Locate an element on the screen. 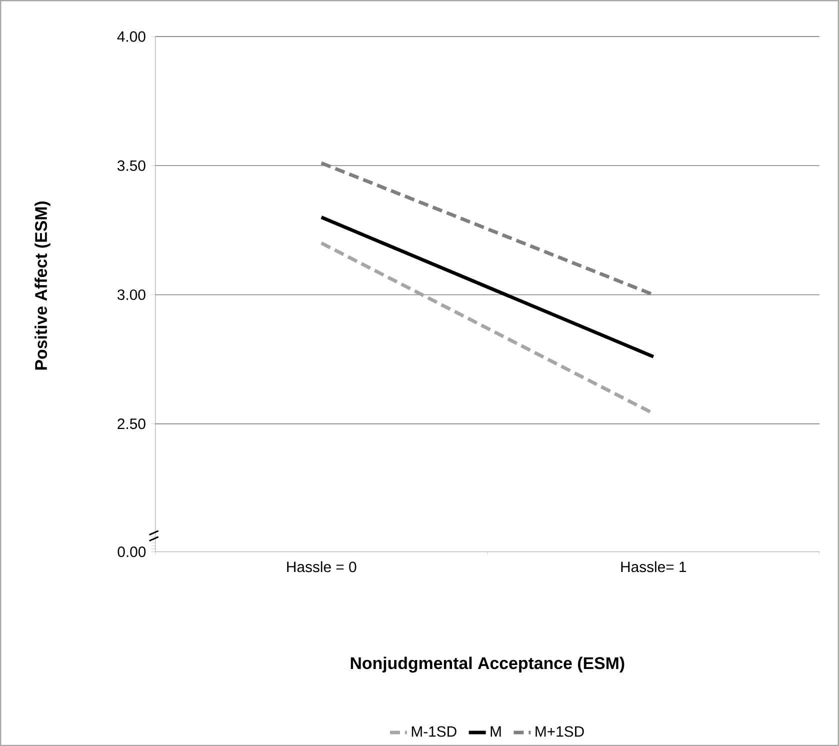  y-tick-label: 3.50 is located at coordinates (131, 165).